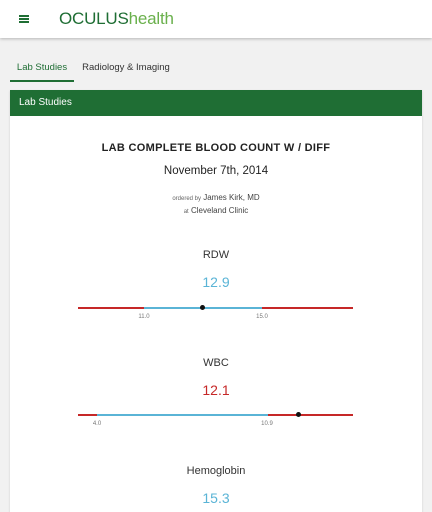 This screenshot has height=512, width=432. What do you see at coordinates (216, 255) in the screenshot?
I see `metric-name-rdw: RDW` at bounding box center [216, 255].